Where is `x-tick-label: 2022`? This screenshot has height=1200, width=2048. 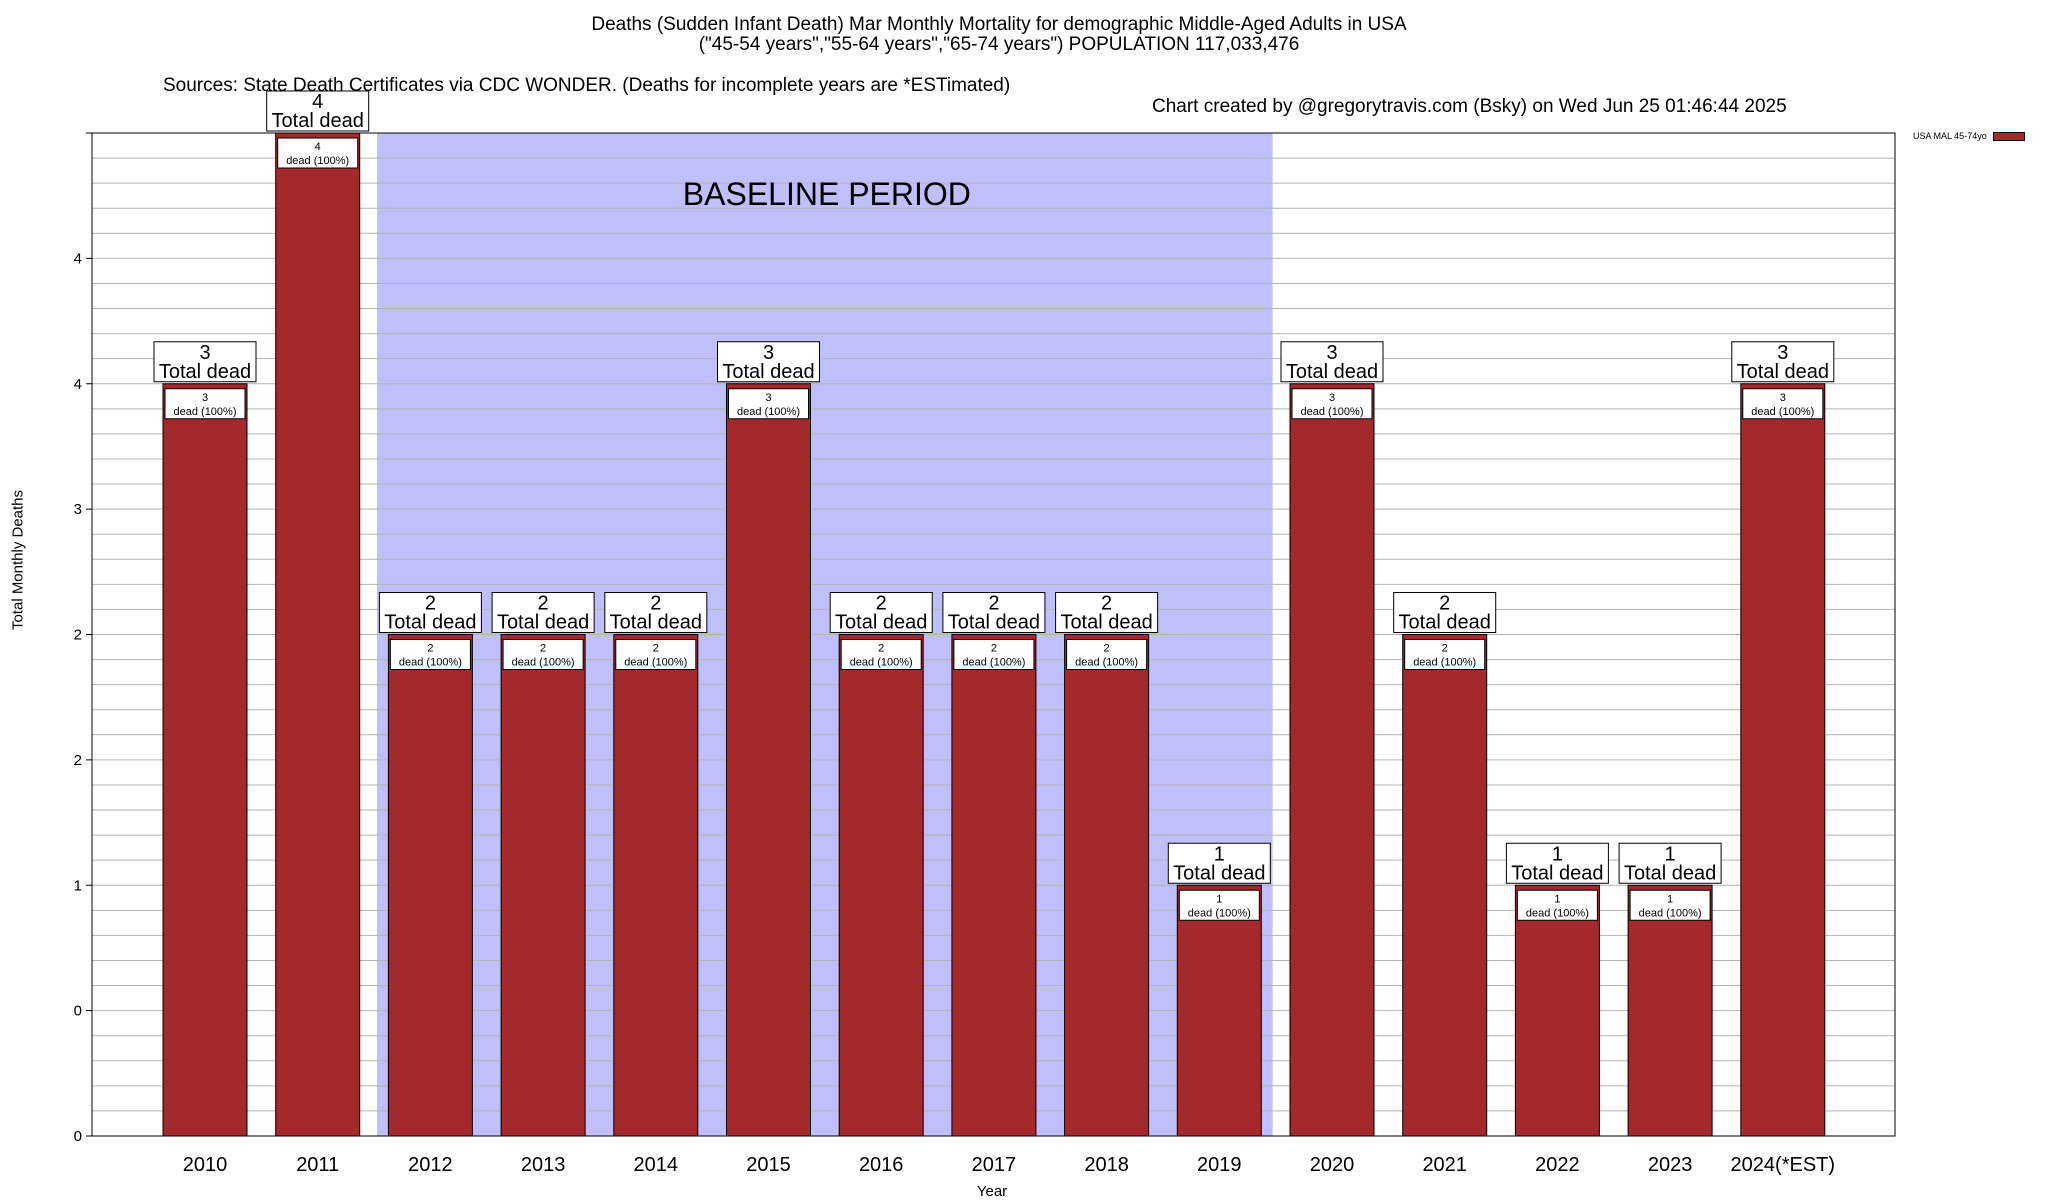
x-tick-label: 2022 is located at coordinates (1557, 1165).